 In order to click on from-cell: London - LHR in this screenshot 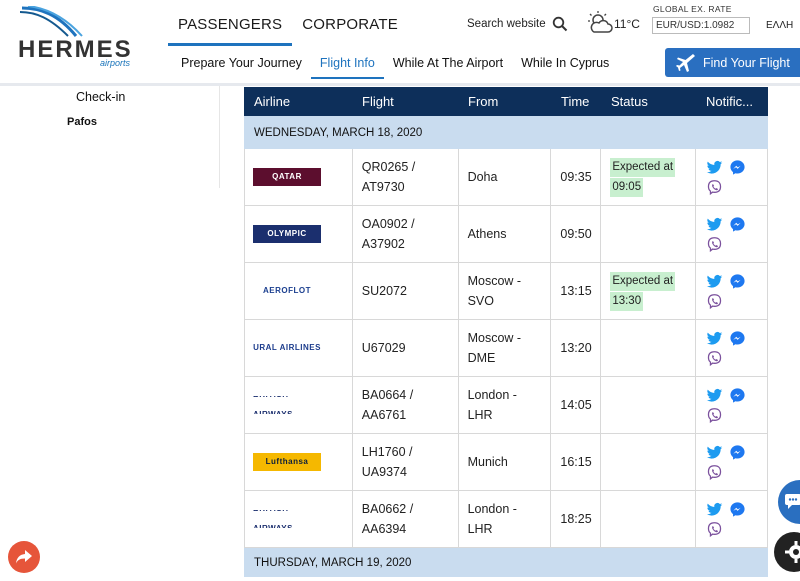, I will do `click(505, 519)`.